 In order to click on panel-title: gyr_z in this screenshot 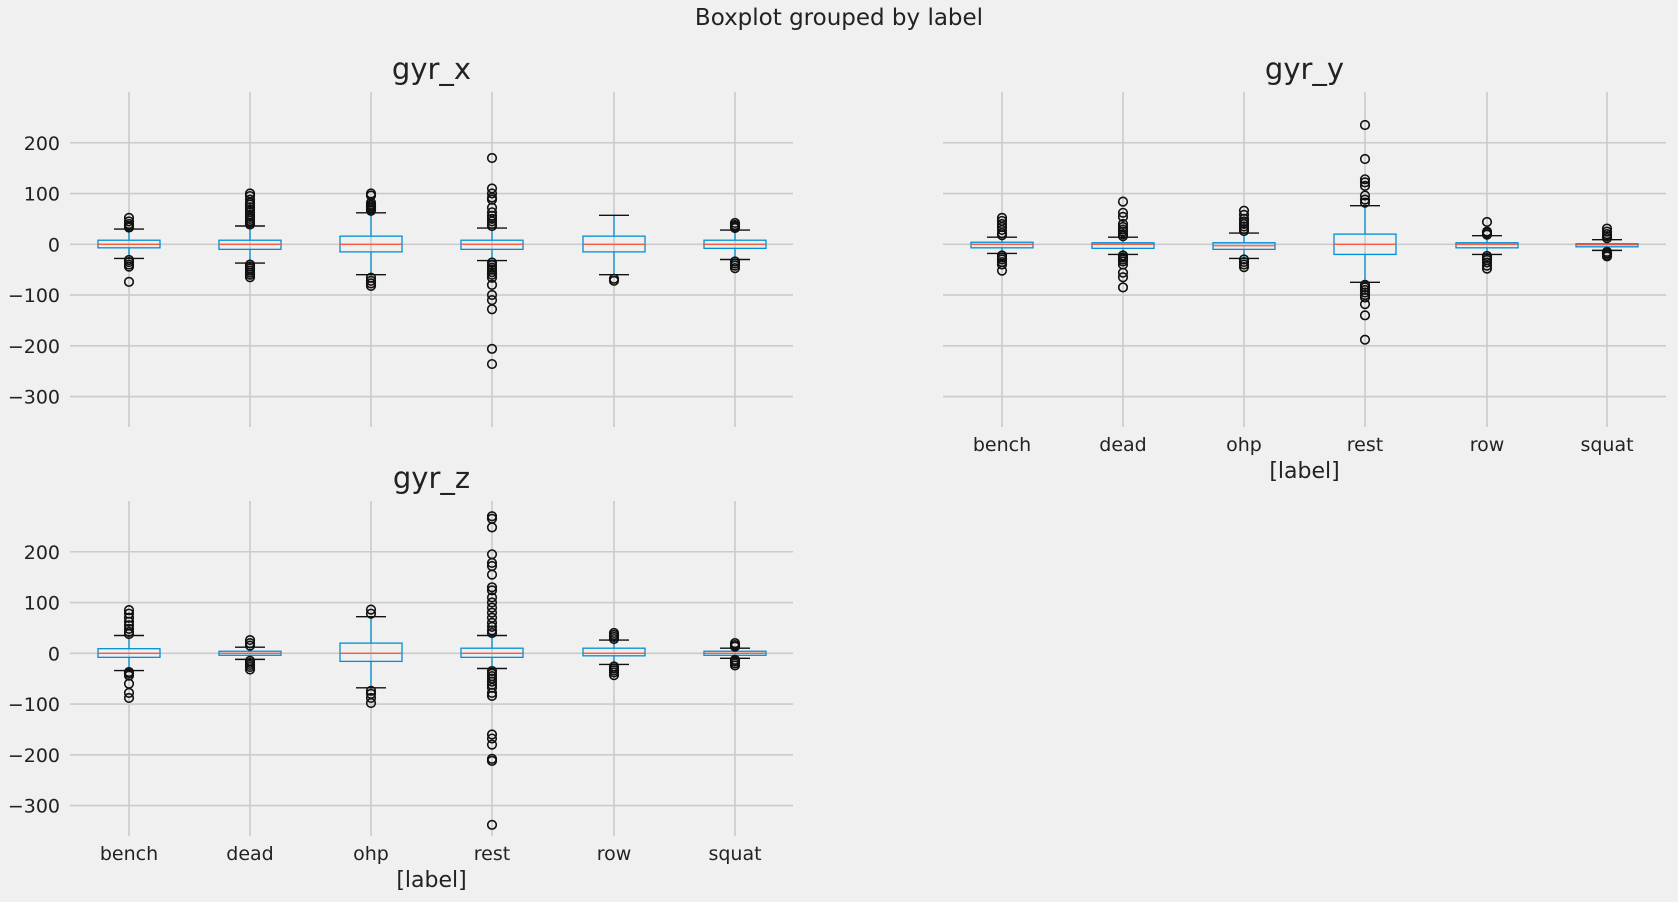, I will do `click(431, 478)`.